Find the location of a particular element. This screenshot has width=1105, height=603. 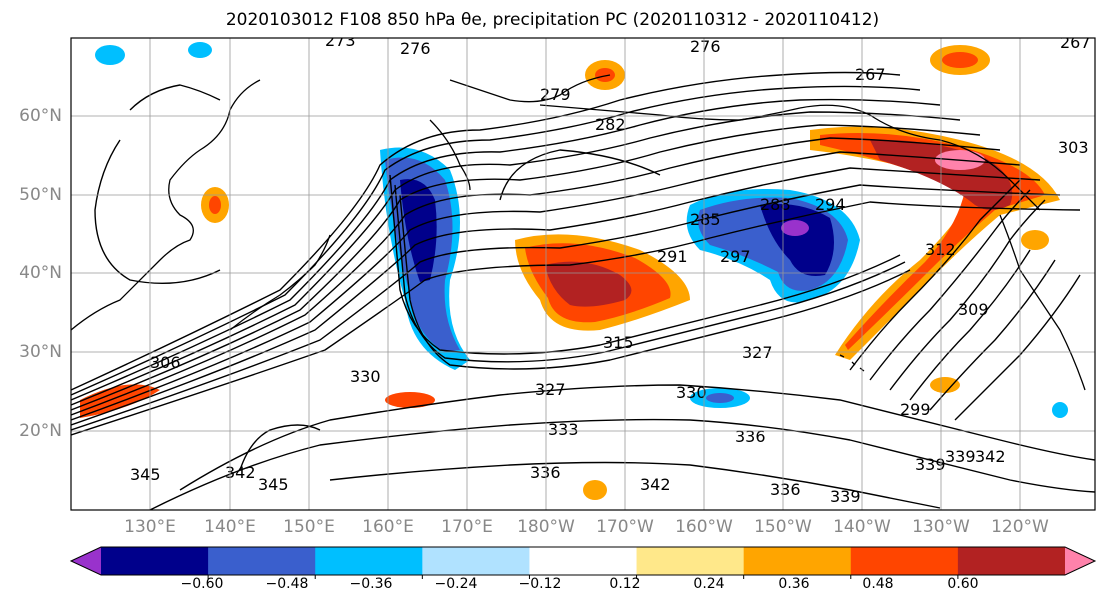

contour-label: 297 is located at coordinates (735, 256).